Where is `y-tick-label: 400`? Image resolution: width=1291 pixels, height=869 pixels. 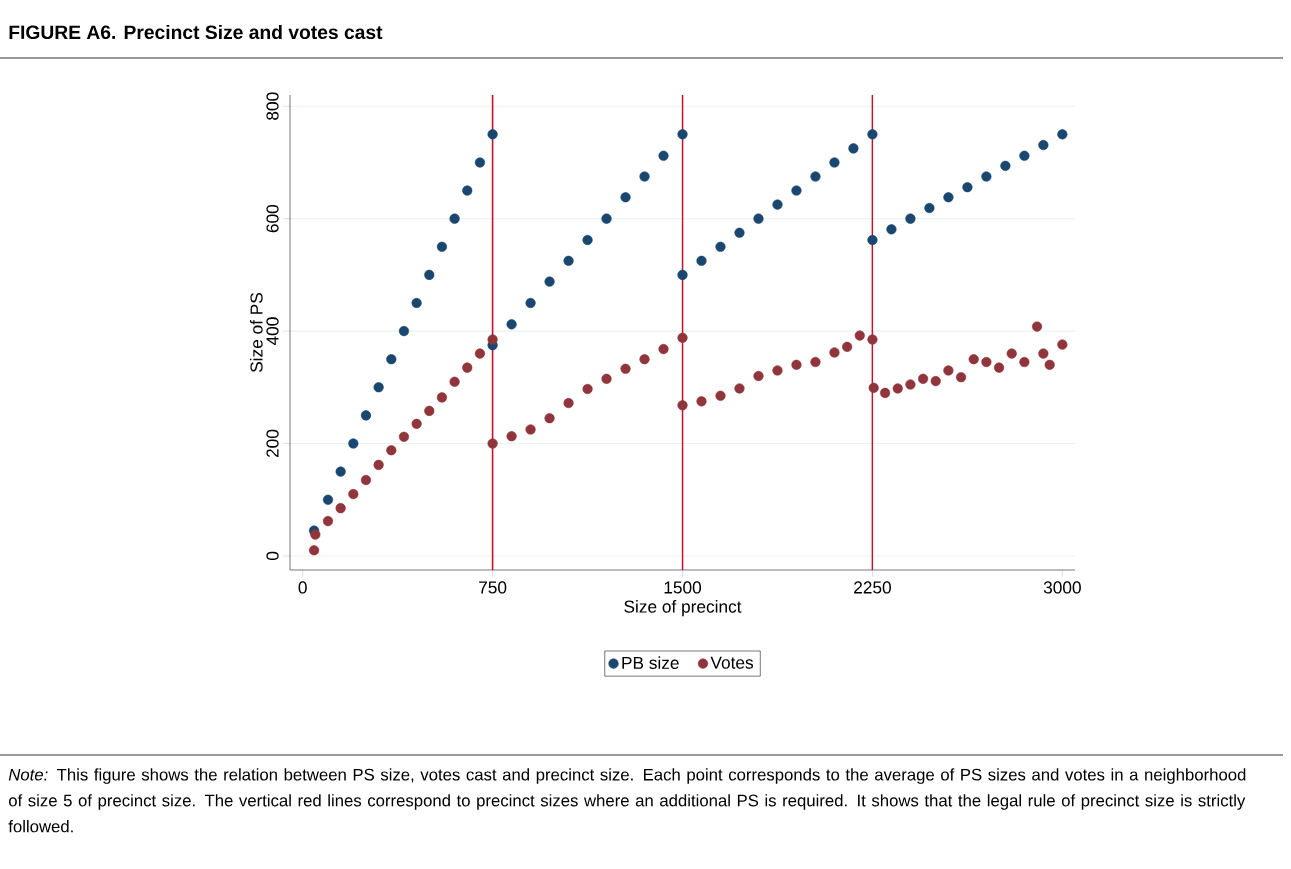 y-tick-label: 400 is located at coordinates (272, 331).